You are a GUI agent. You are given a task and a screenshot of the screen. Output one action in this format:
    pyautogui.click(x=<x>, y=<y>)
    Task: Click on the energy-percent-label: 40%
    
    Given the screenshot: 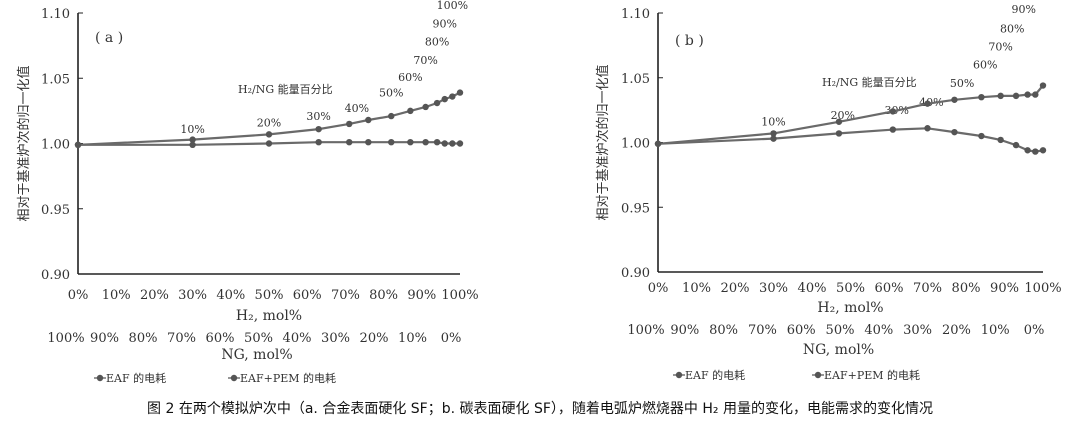 What is the action you would take?
    pyautogui.click(x=357, y=108)
    